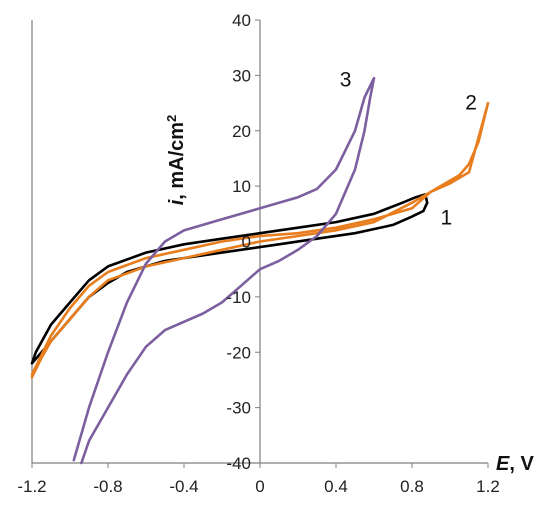 This screenshot has width=550, height=519. I want to click on y-tick-label: -10, so click(238, 297).